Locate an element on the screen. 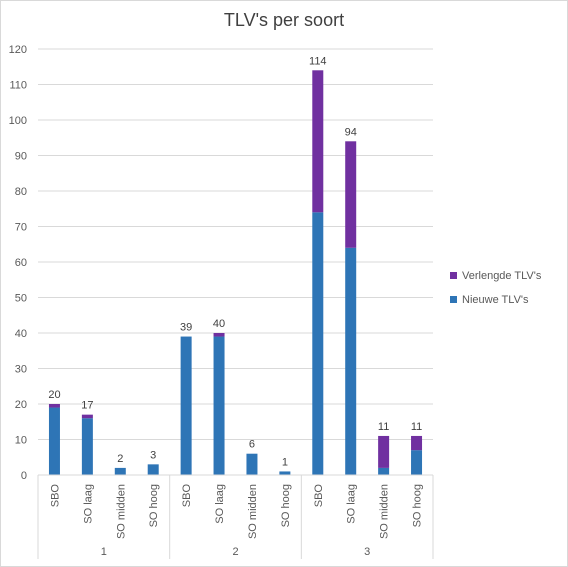 The height and width of the screenshot is (567, 568). y-tick-label: 80 is located at coordinates (21, 192).